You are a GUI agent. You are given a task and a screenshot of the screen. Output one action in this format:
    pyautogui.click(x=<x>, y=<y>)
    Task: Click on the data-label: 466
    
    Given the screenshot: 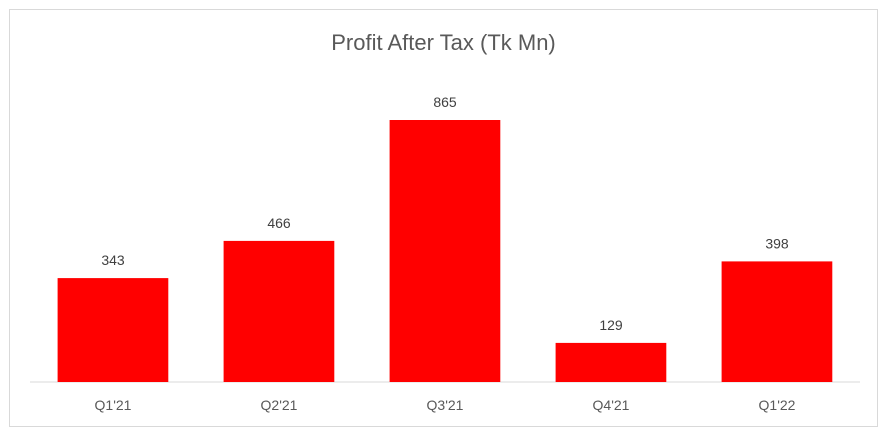 What is the action you would take?
    pyautogui.click(x=279, y=223)
    